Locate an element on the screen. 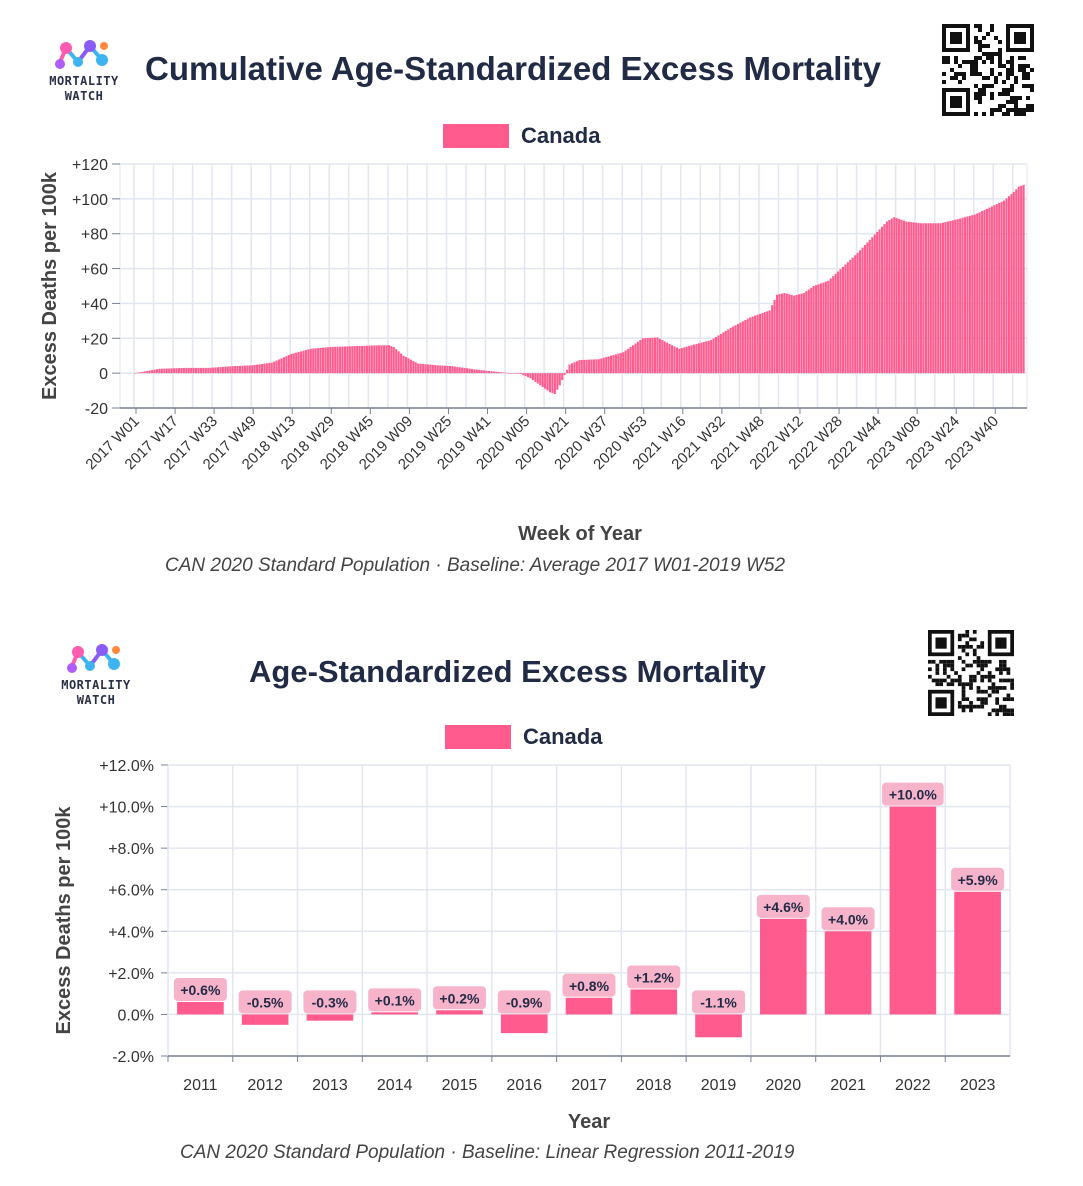  chart2-data-label: +1.2% is located at coordinates (654, 977).